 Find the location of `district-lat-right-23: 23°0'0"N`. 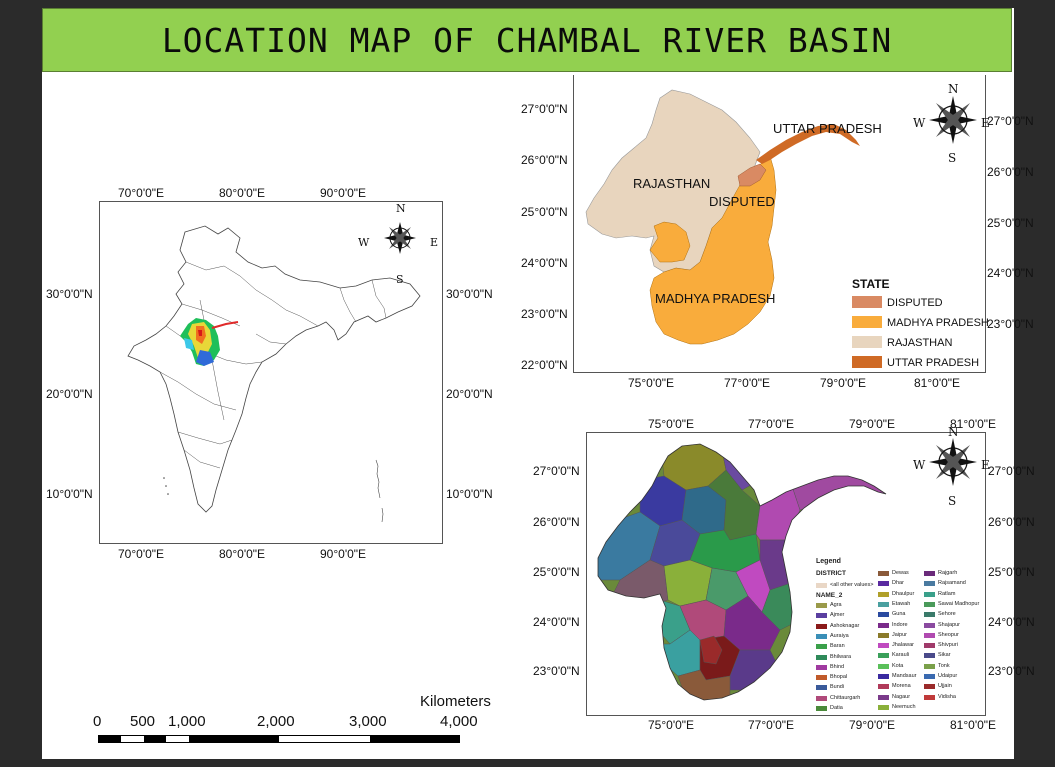

district-lat-right-23: 23°0'0"N is located at coordinates (1011, 671).